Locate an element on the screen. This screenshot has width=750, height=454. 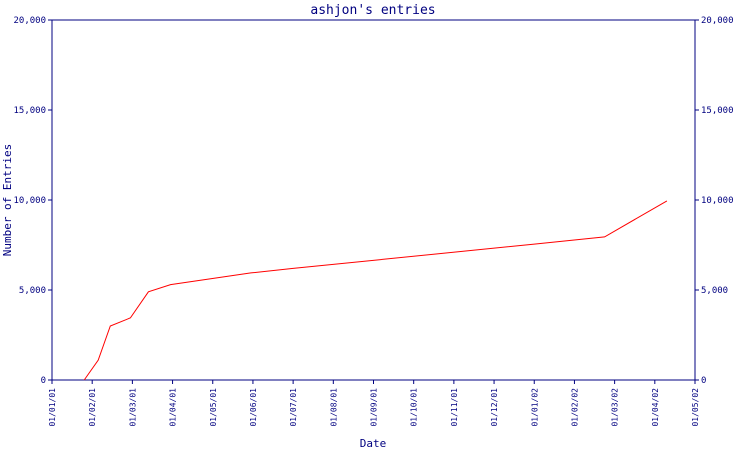
y-tick-label-left: 5,000 is located at coordinates (32, 291).